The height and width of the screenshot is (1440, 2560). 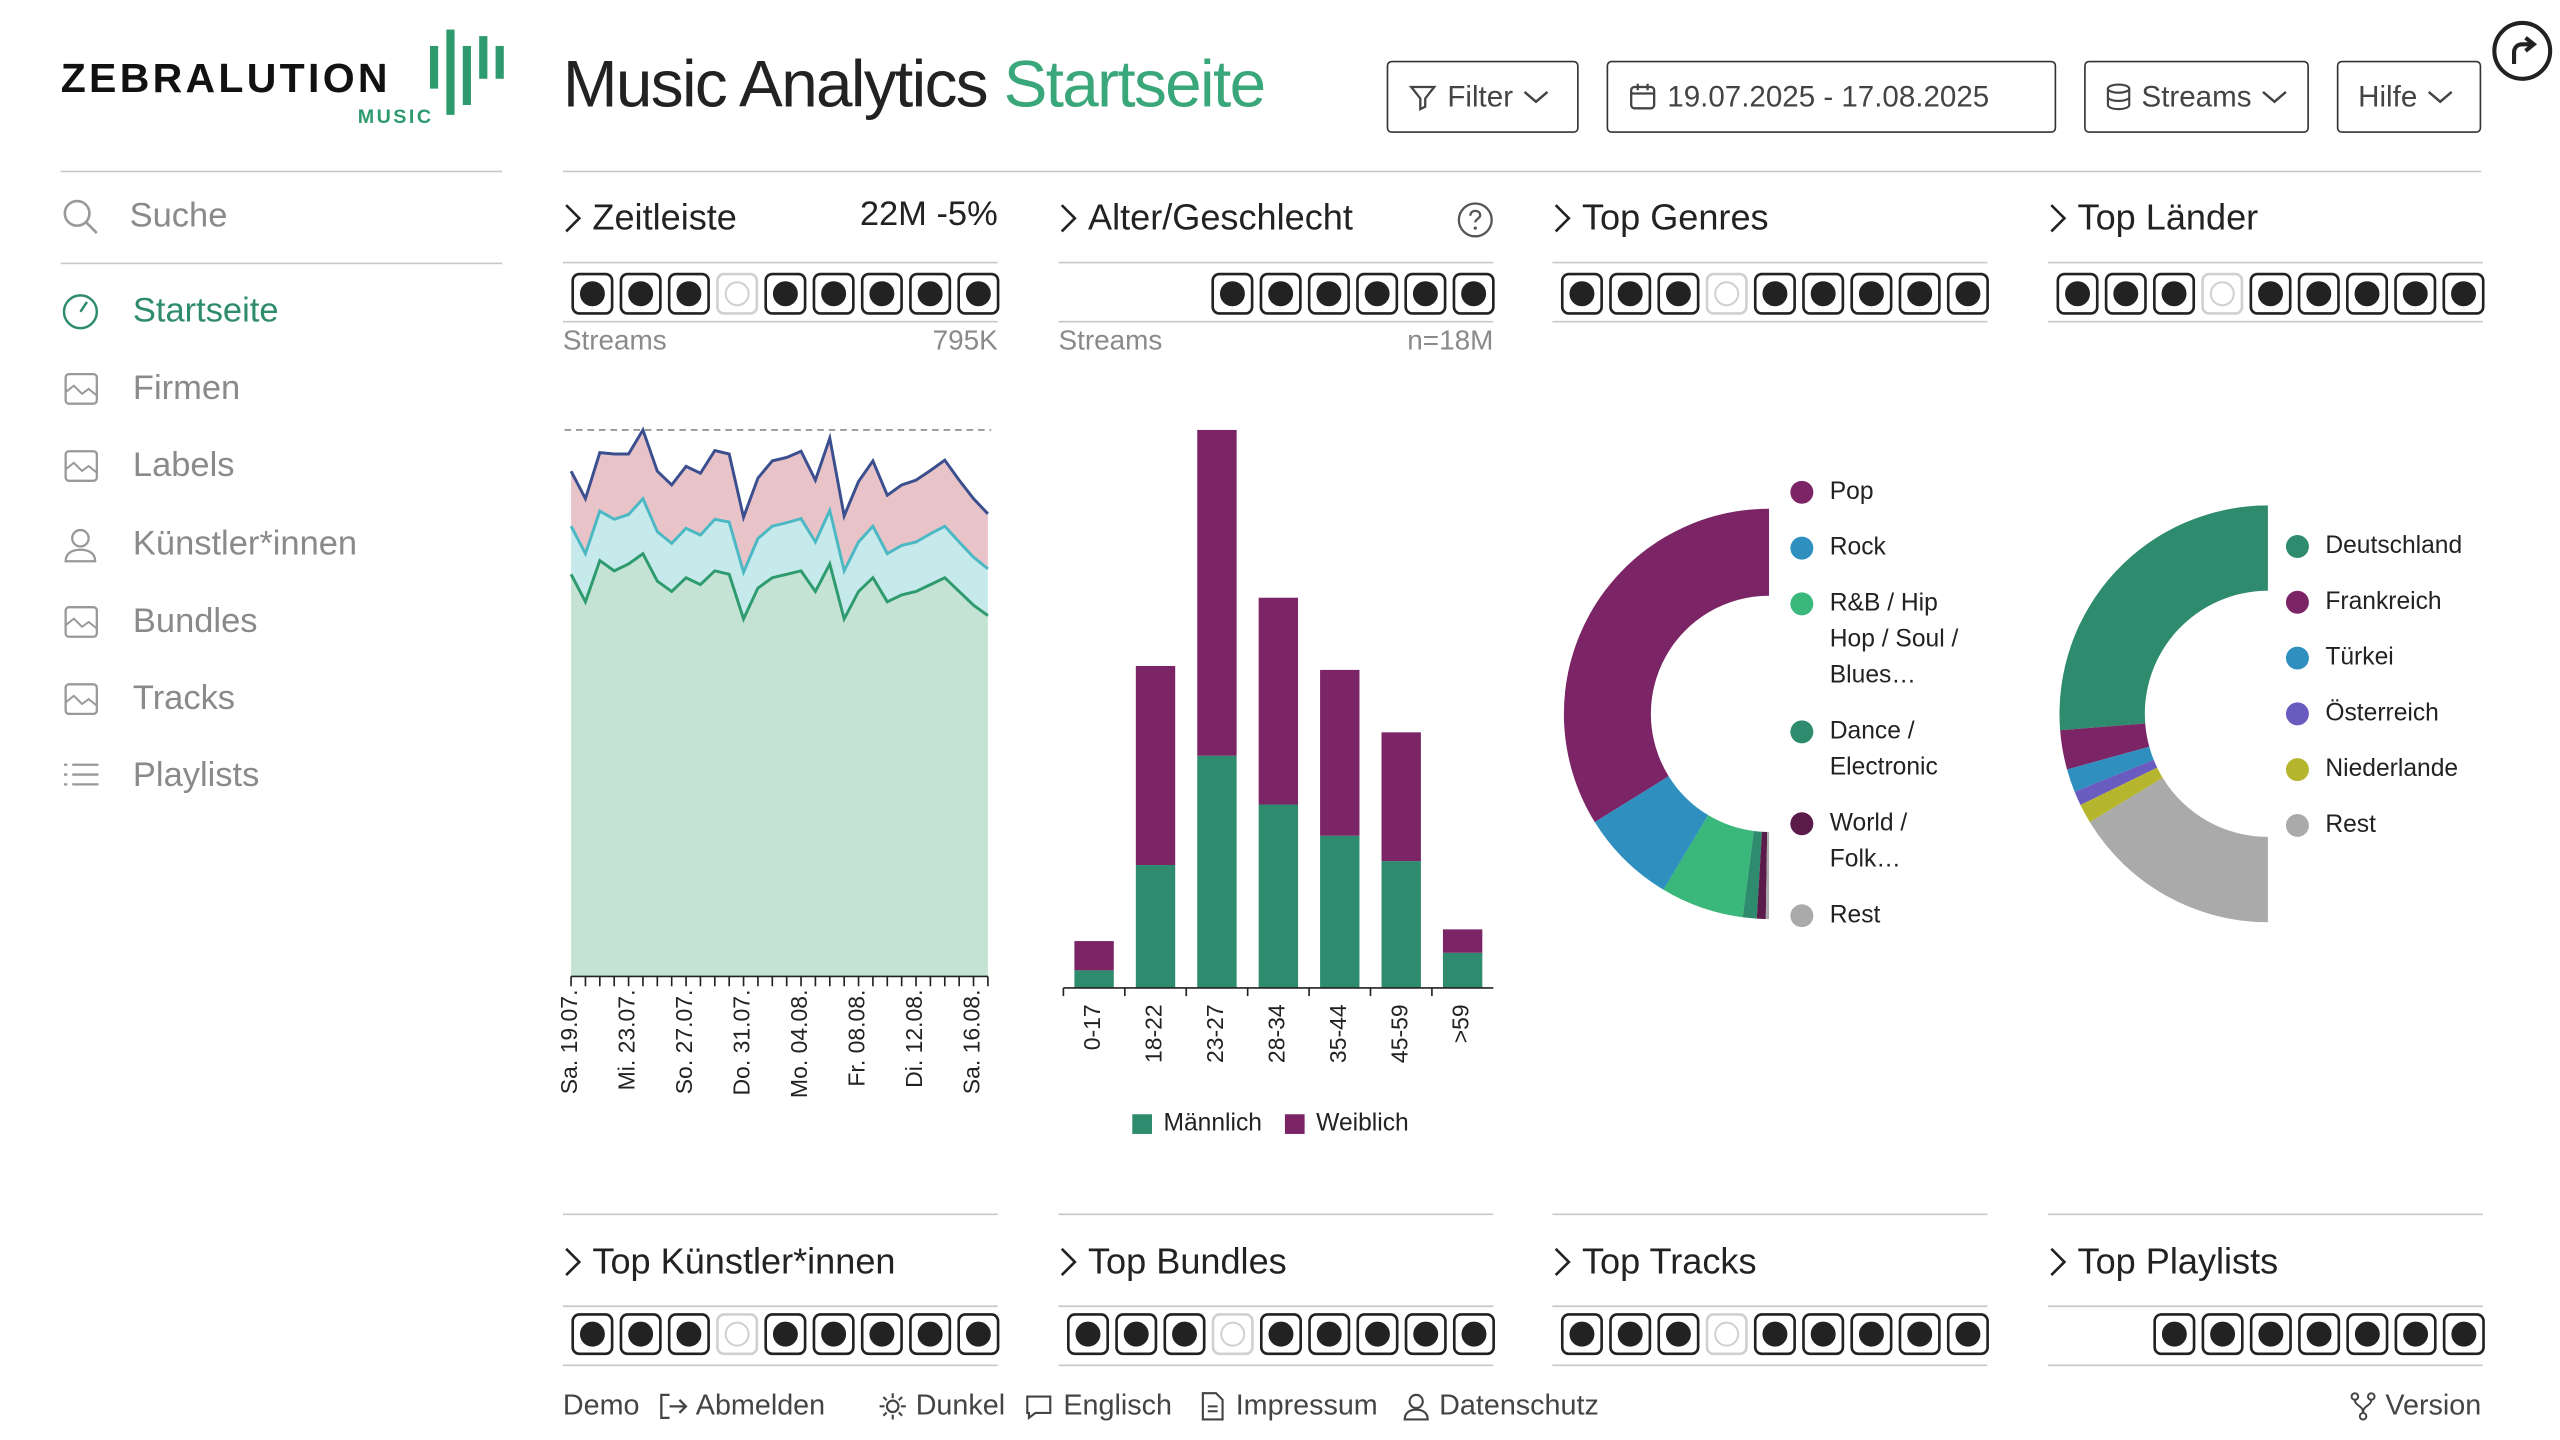 I want to click on footer-imprint: Impressum, so click(x=1288, y=1405).